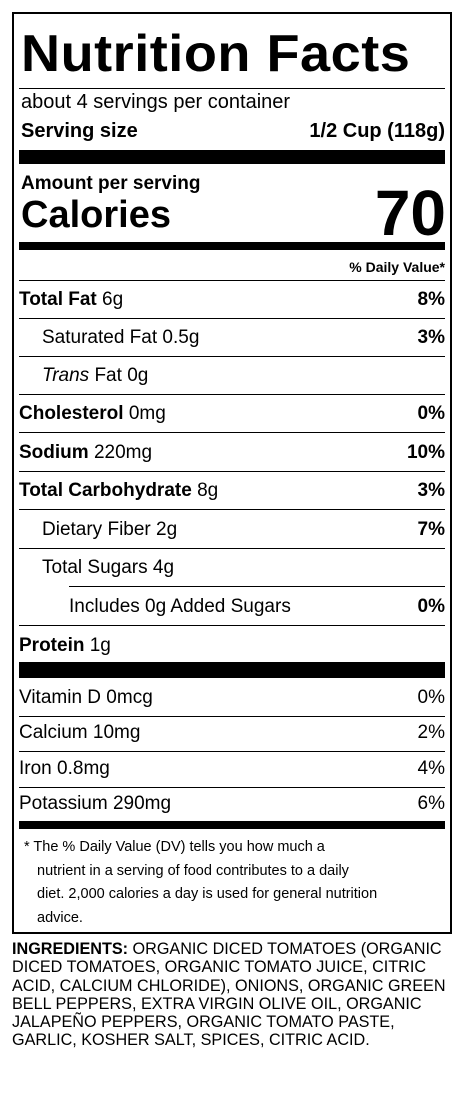  What do you see at coordinates (95, 567) in the screenshot?
I see `nutrient-name: Total Sugars` at bounding box center [95, 567].